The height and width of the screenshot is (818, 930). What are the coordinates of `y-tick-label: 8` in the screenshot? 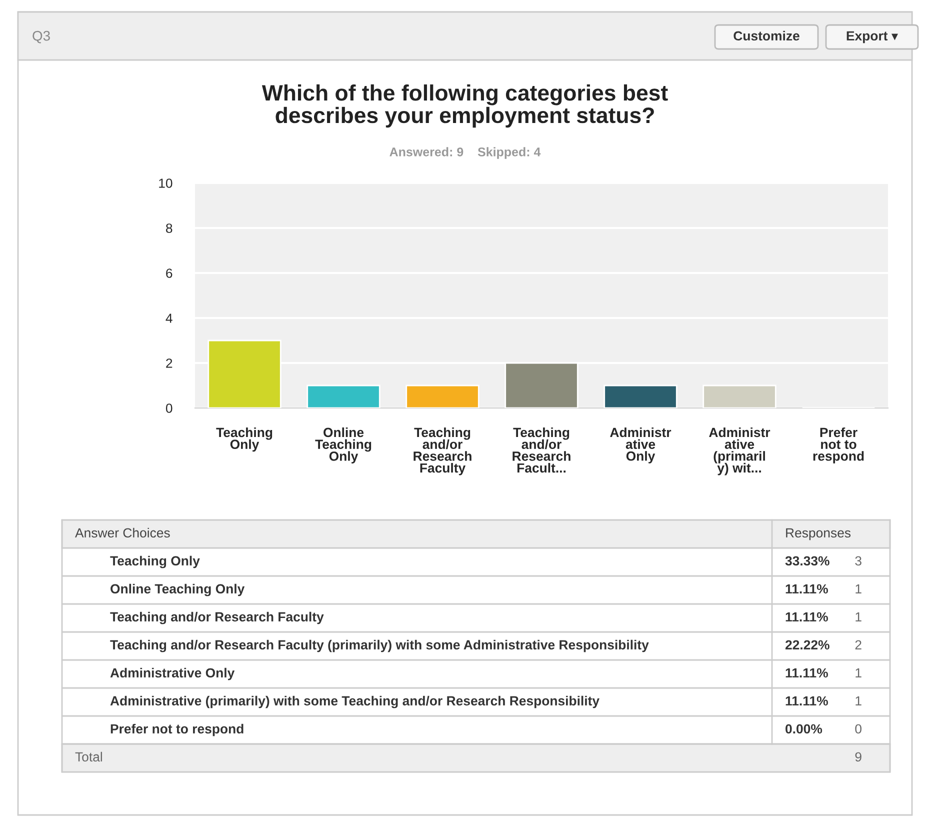 It's located at (169, 228).